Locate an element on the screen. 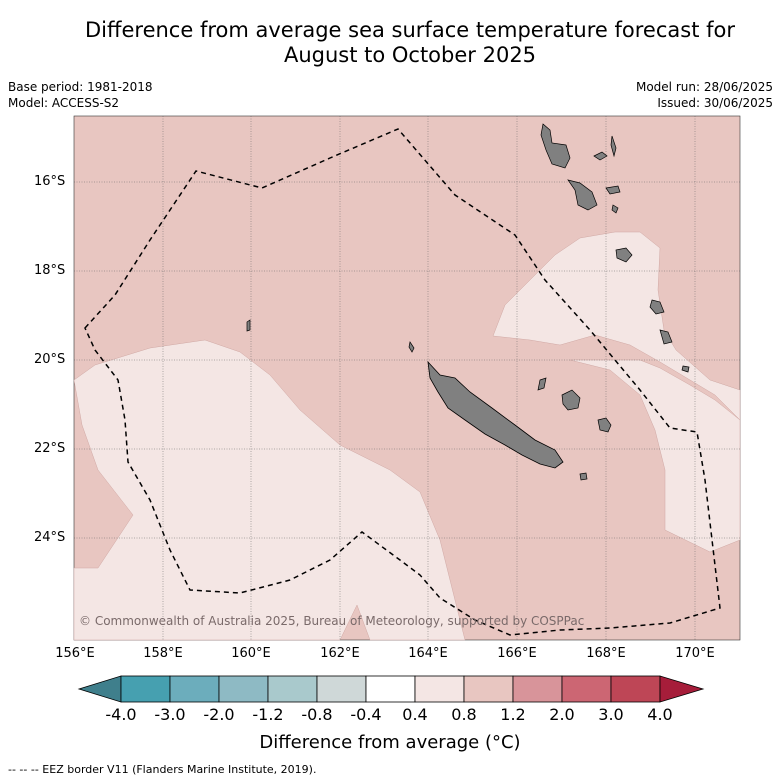 This screenshot has width=781, height=781. colorbar-tick-label: -2.0 is located at coordinates (219, 714).